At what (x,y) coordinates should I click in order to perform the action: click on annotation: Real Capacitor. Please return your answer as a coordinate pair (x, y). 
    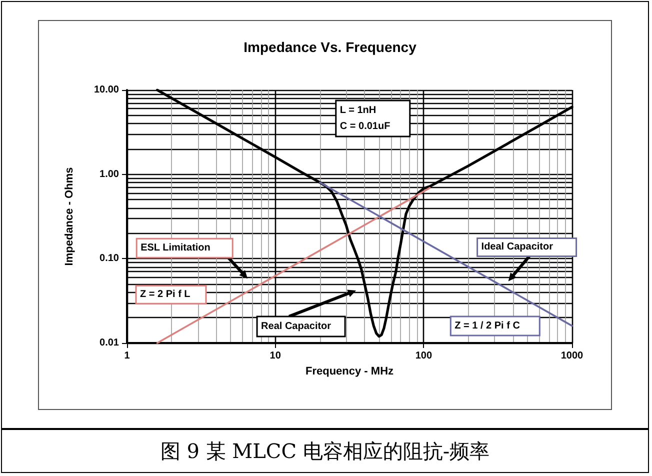
    Looking at the image, I should click on (296, 326).